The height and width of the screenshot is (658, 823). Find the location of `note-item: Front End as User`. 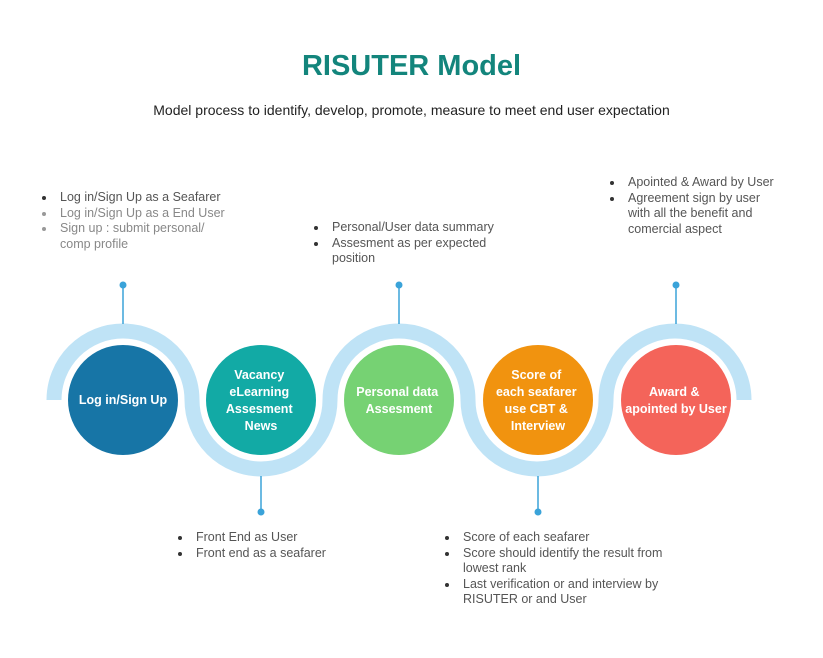

note-item: Front End as User is located at coordinates (292, 538).